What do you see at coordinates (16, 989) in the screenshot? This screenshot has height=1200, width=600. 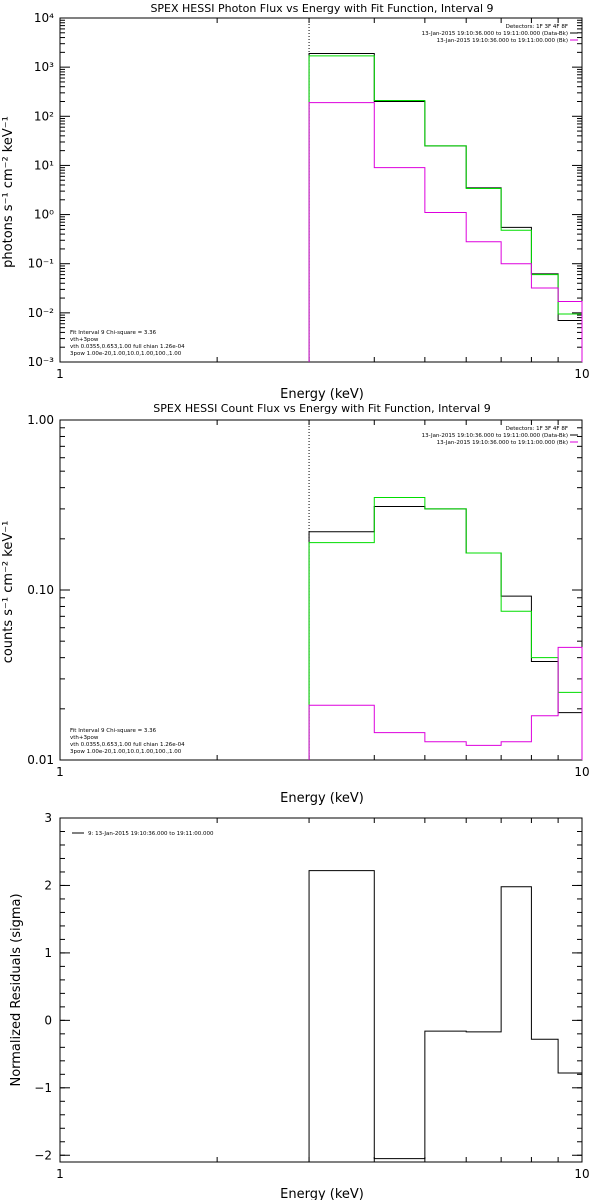 I see `residuals-y-axis-label: Normalized Residuals (sigma)` at bounding box center [16, 989].